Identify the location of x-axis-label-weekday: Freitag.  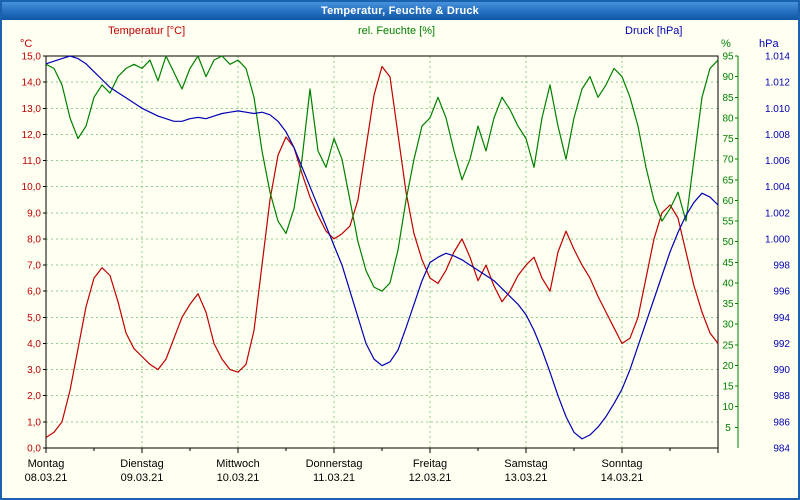
(430, 464).